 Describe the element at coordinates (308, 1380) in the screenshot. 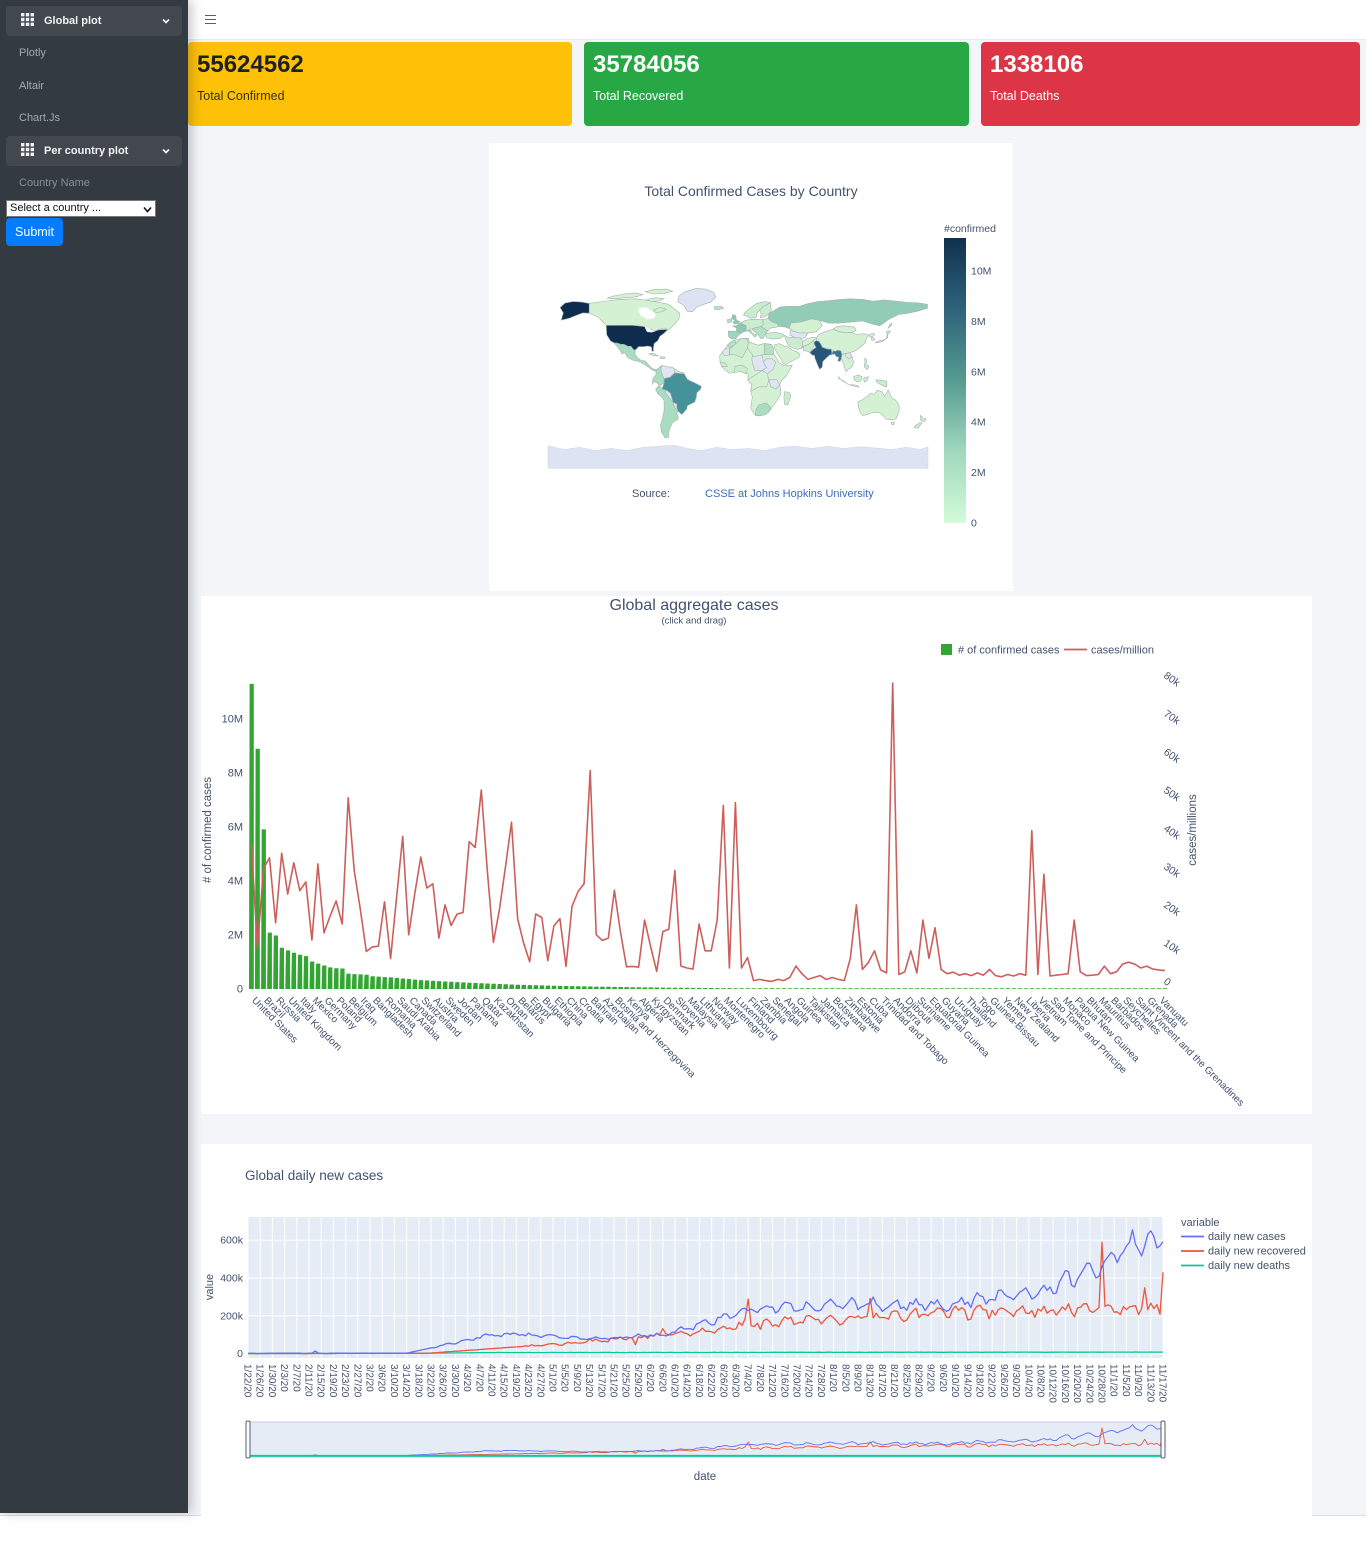

I see `svg-text: 2/11/20` at that location.